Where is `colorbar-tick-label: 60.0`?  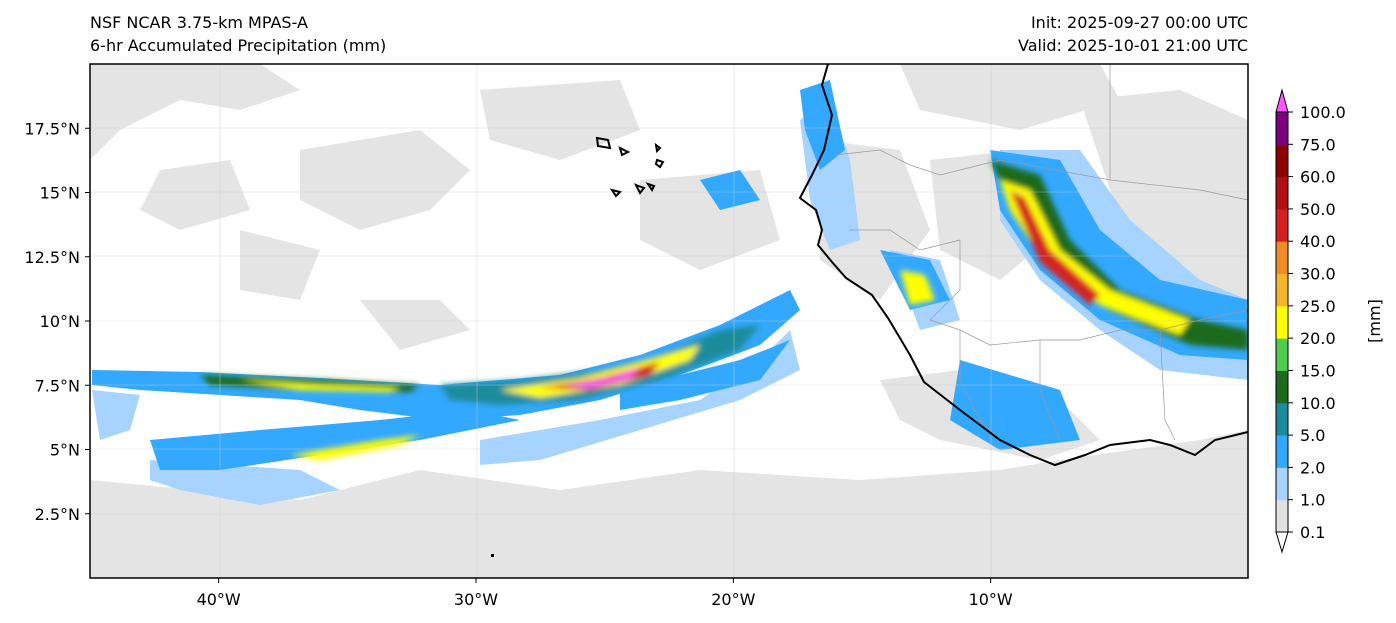 colorbar-tick-label: 60.0 is located at coordinates (1318, 177).